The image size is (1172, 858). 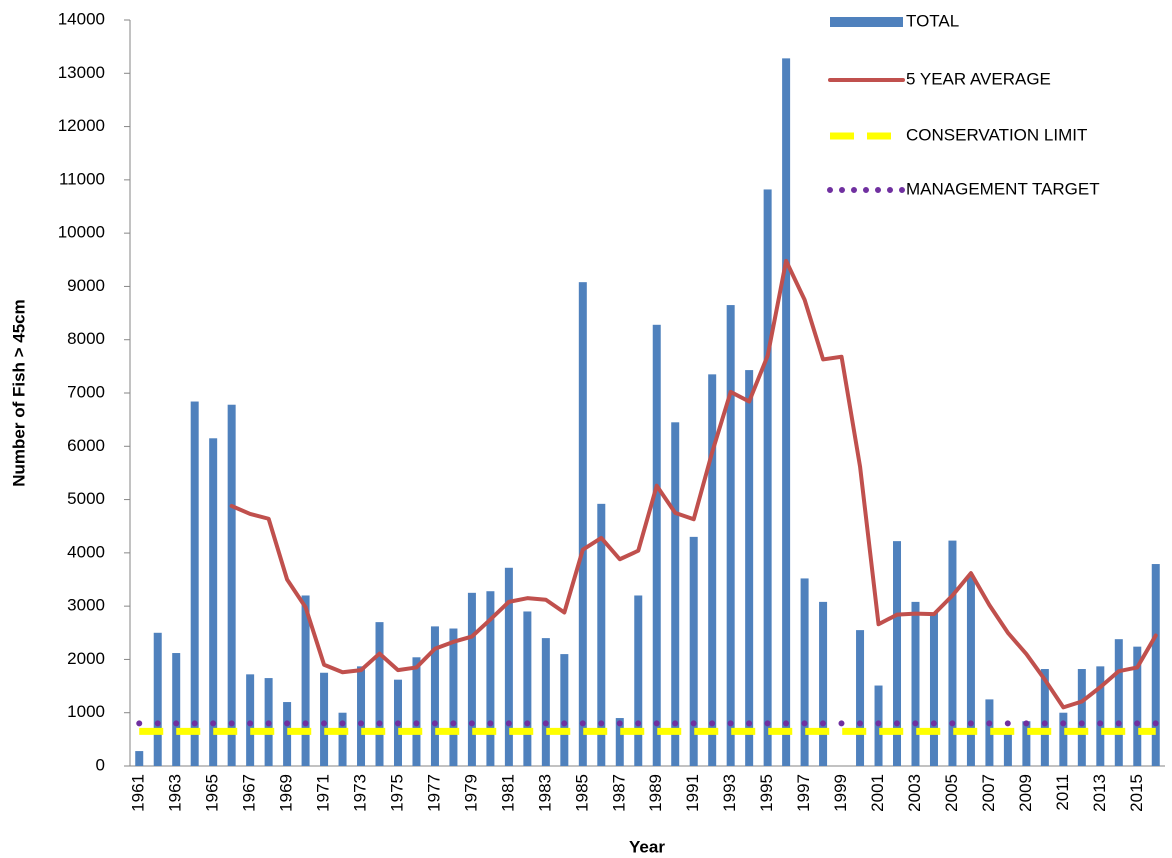 I want to click on x-tick-label: 1983, so click(x=544, y=793).